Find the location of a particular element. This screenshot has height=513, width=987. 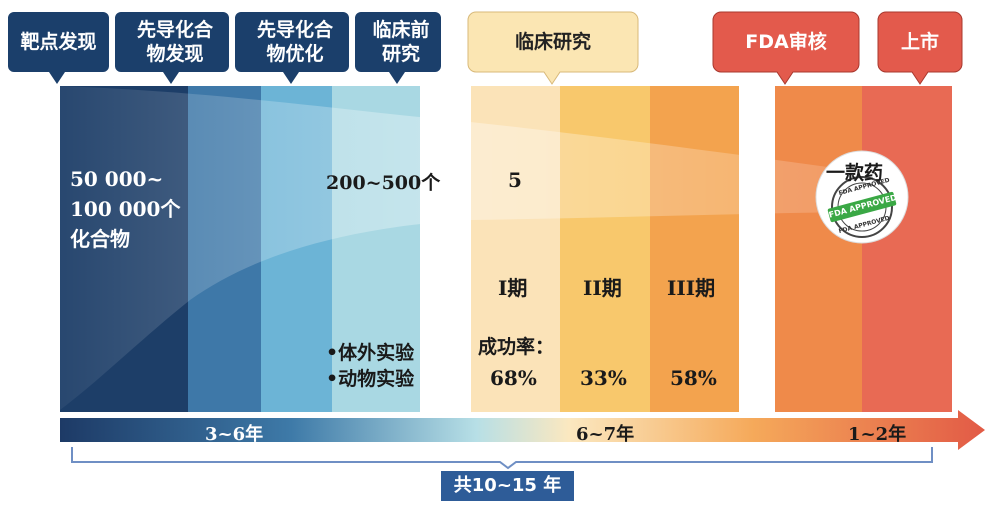

column-market is located at coordinates (907, 249).